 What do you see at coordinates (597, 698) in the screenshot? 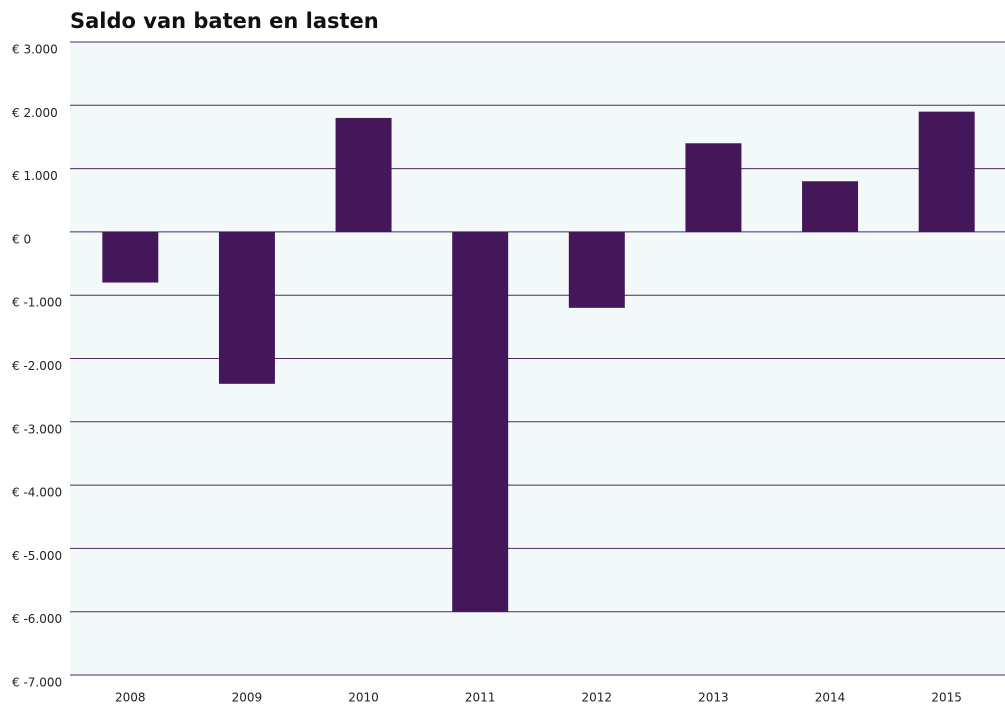
I see `x-tick-label: 2012` at bounding box center [597, 698].